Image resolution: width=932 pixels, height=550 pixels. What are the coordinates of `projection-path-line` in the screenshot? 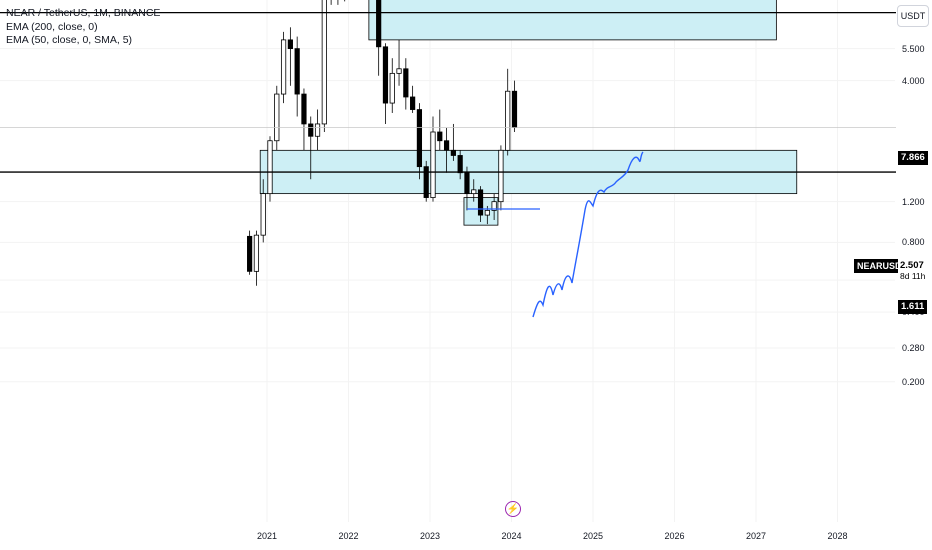 It's located at (588, 234).